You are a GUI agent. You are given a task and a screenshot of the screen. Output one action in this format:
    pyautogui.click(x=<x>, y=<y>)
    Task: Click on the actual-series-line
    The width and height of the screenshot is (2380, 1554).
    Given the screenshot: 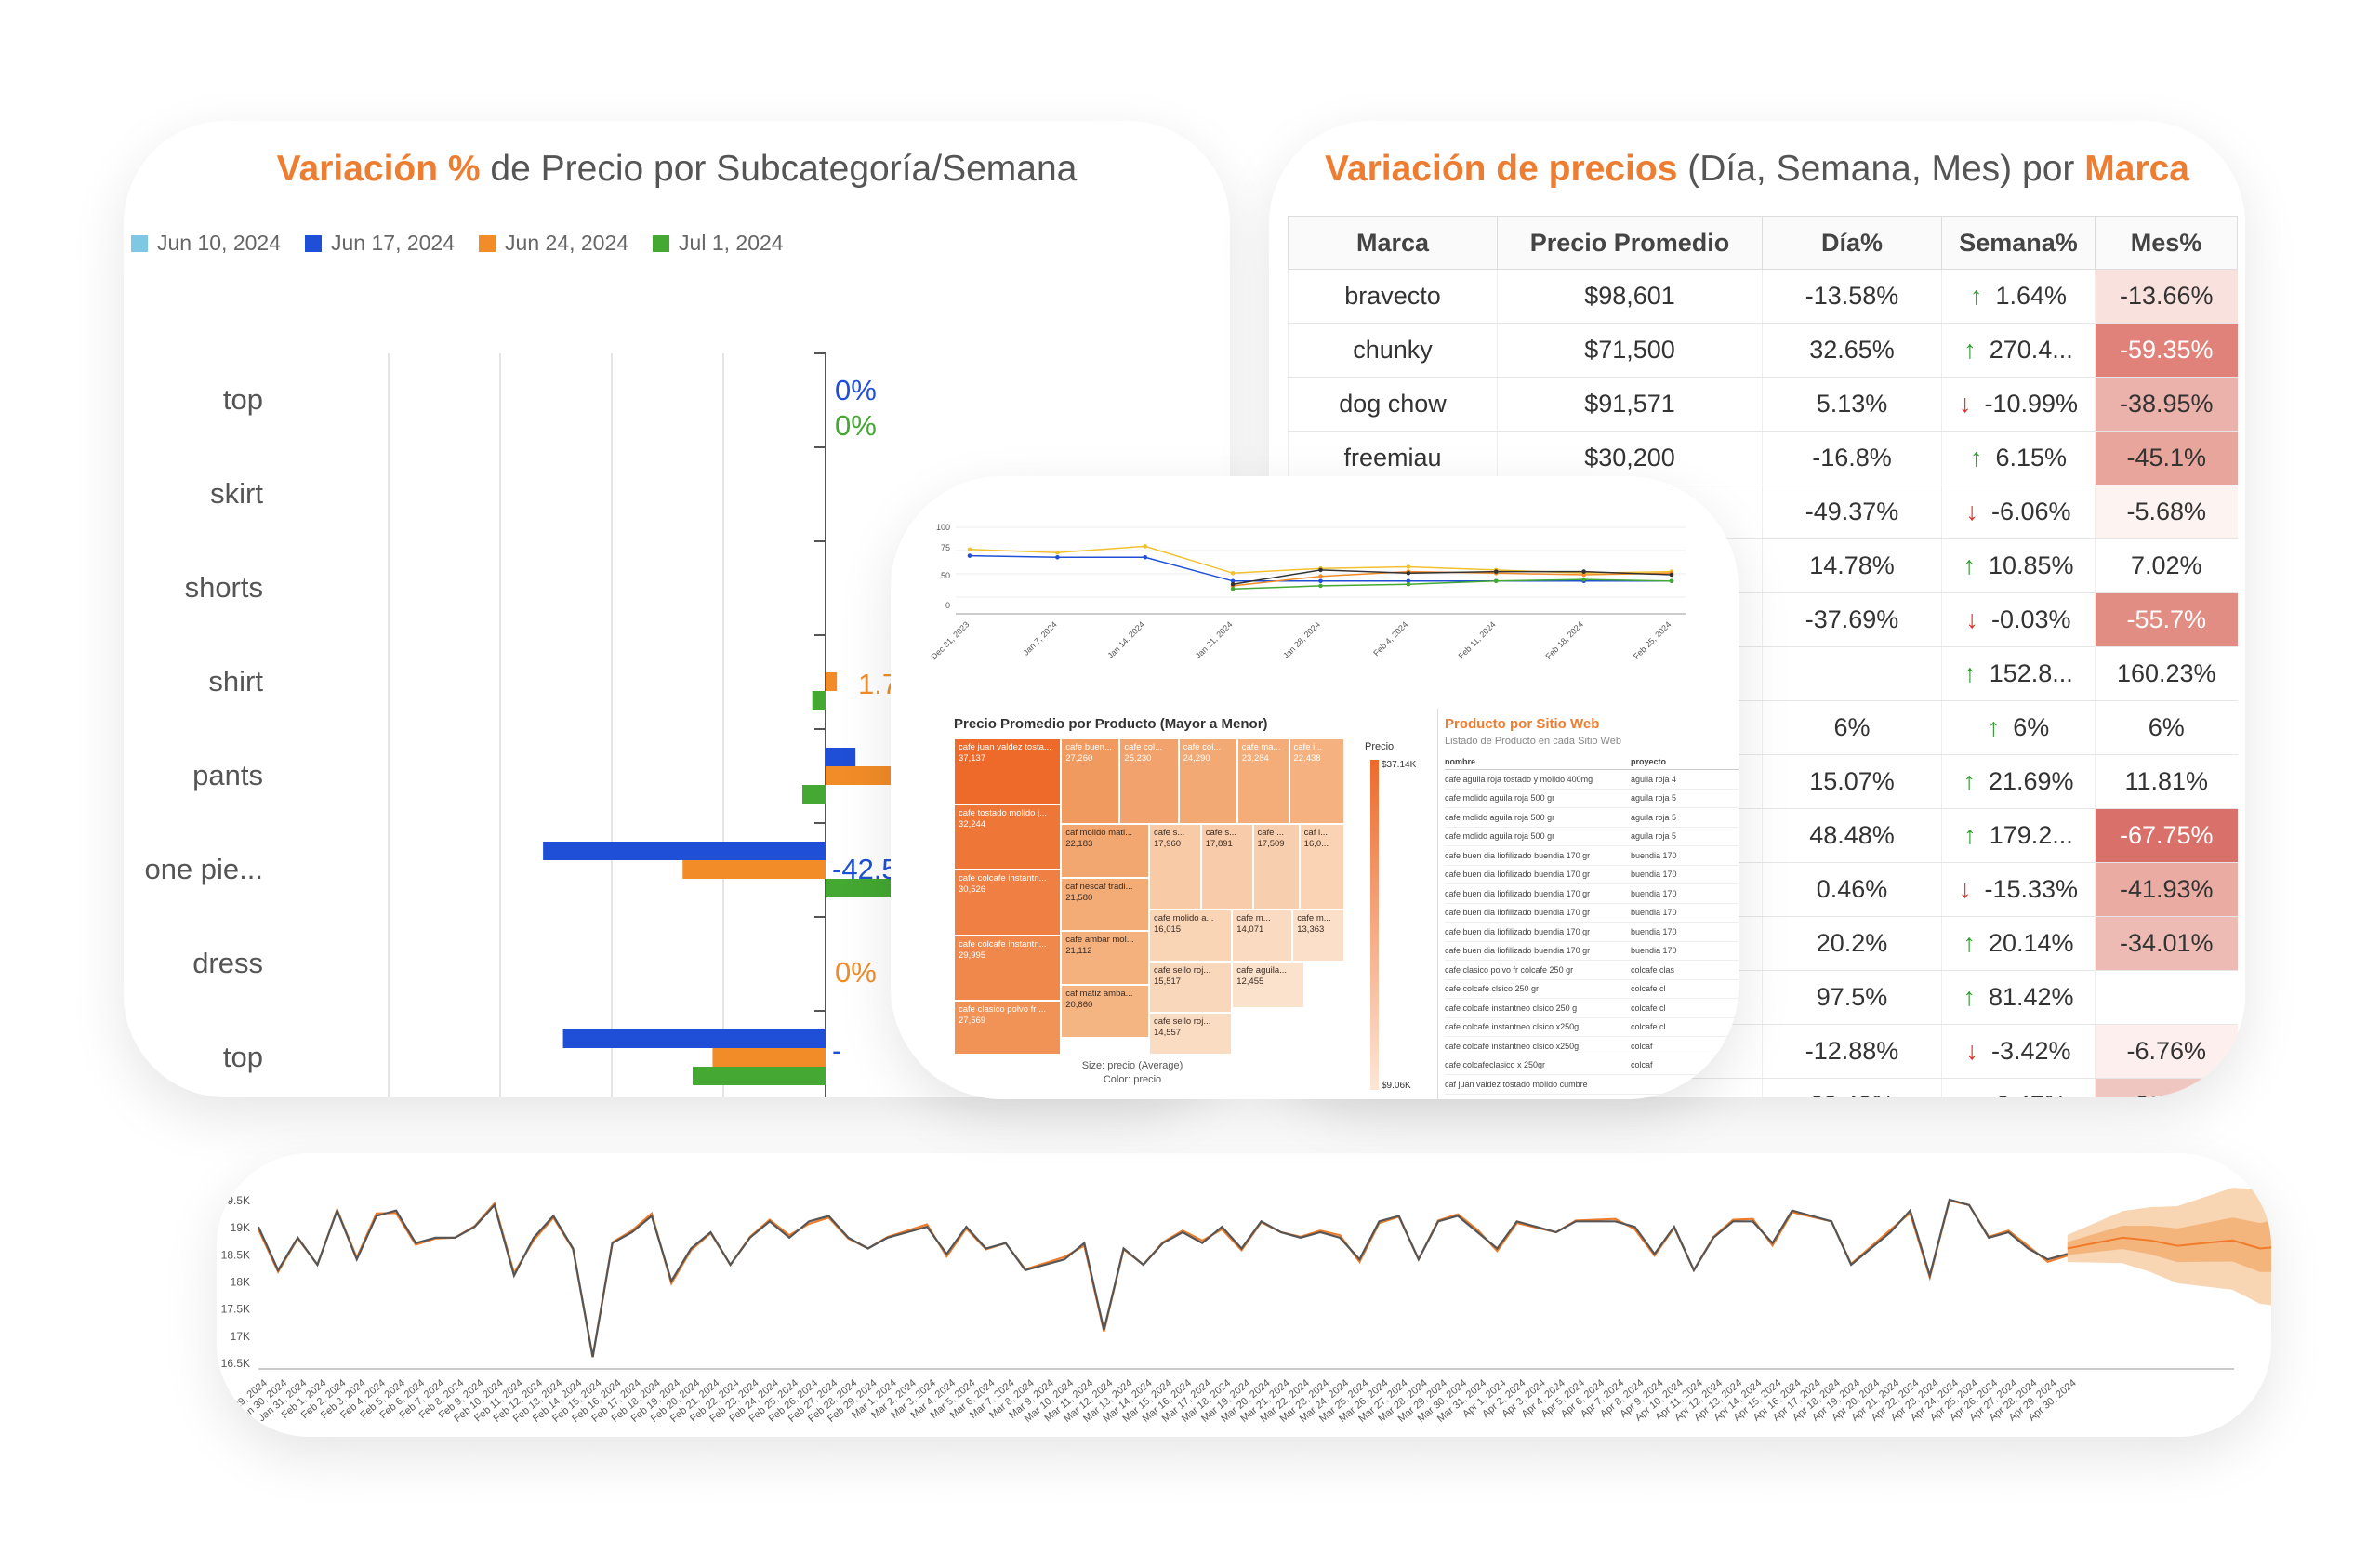 What is the action you would take?
    pyautogui.click(x=1163, y=1278)
    